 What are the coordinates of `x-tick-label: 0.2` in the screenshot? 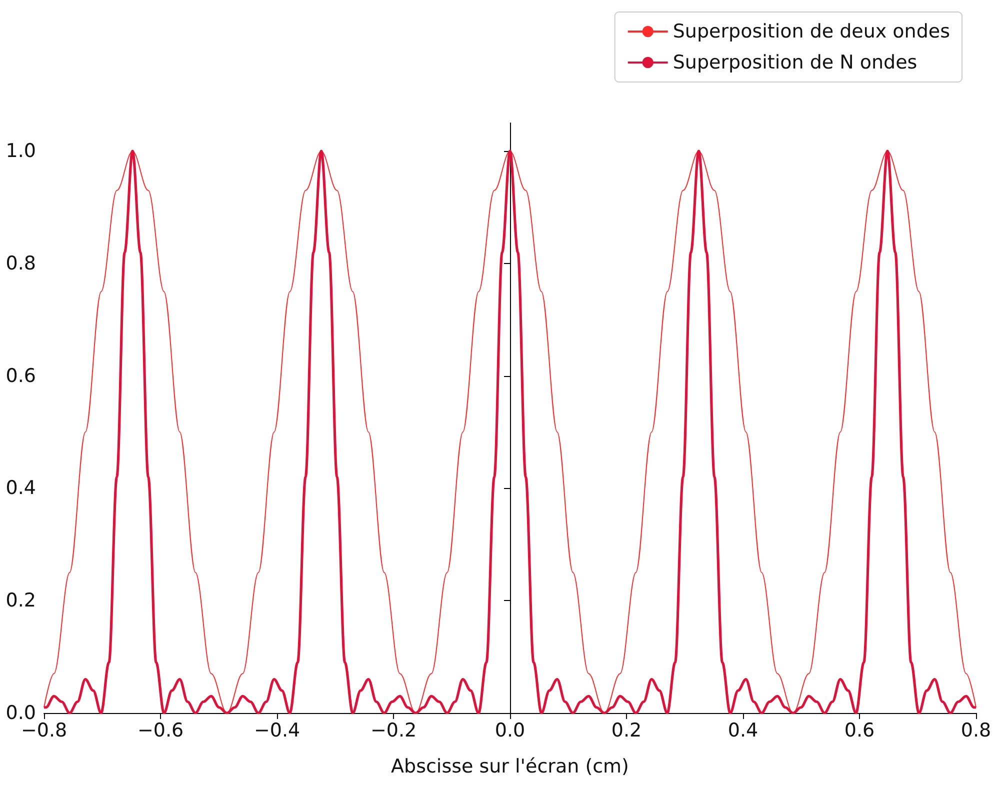 It's located at (626, 731).